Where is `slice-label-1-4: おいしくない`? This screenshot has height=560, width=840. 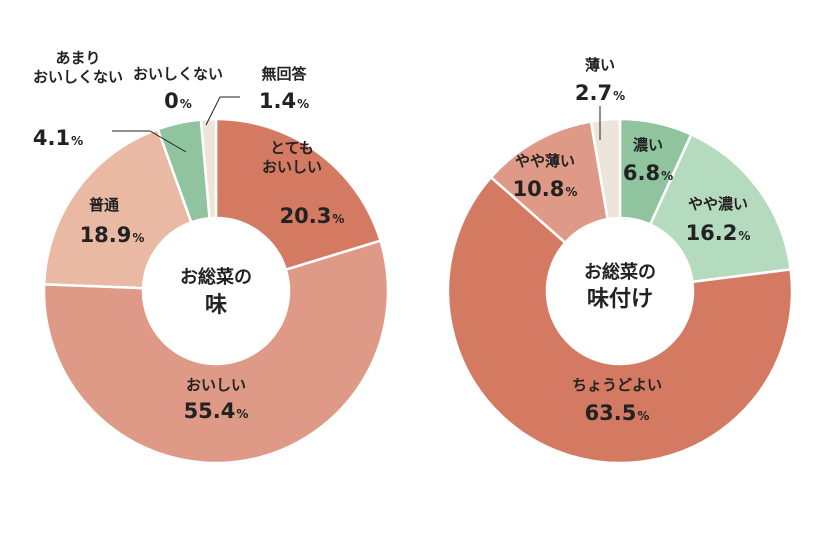 slice-label-1-4: おいしくない is located at coordinates (78, 77).